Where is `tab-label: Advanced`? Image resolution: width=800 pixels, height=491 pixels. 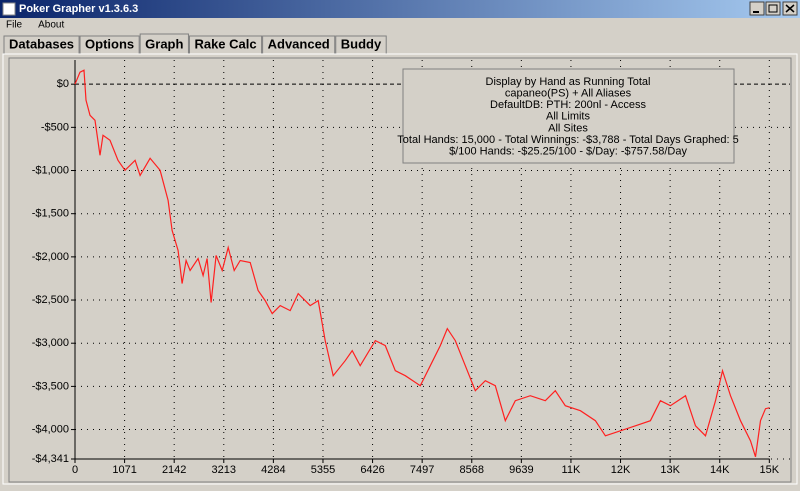 tab-label: Advanced is located at coordinates (299, 43).